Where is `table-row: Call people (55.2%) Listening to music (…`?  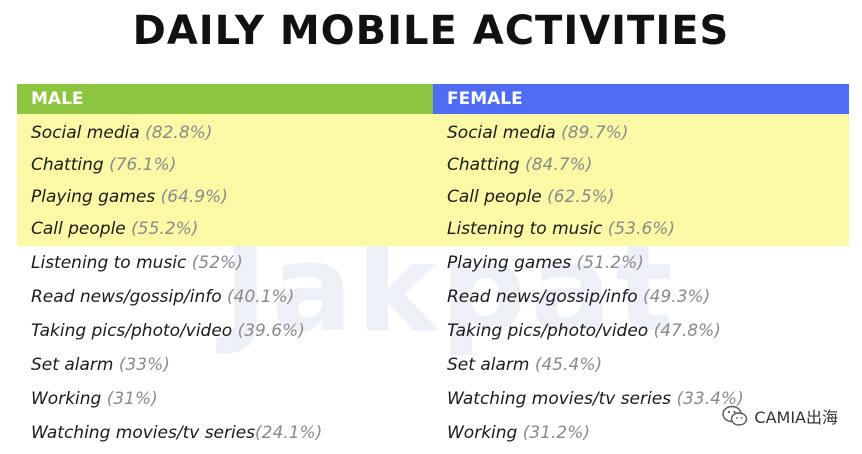 table-row: Call people (55.2%) Listening to music (… is located at coordinates (433, 229).